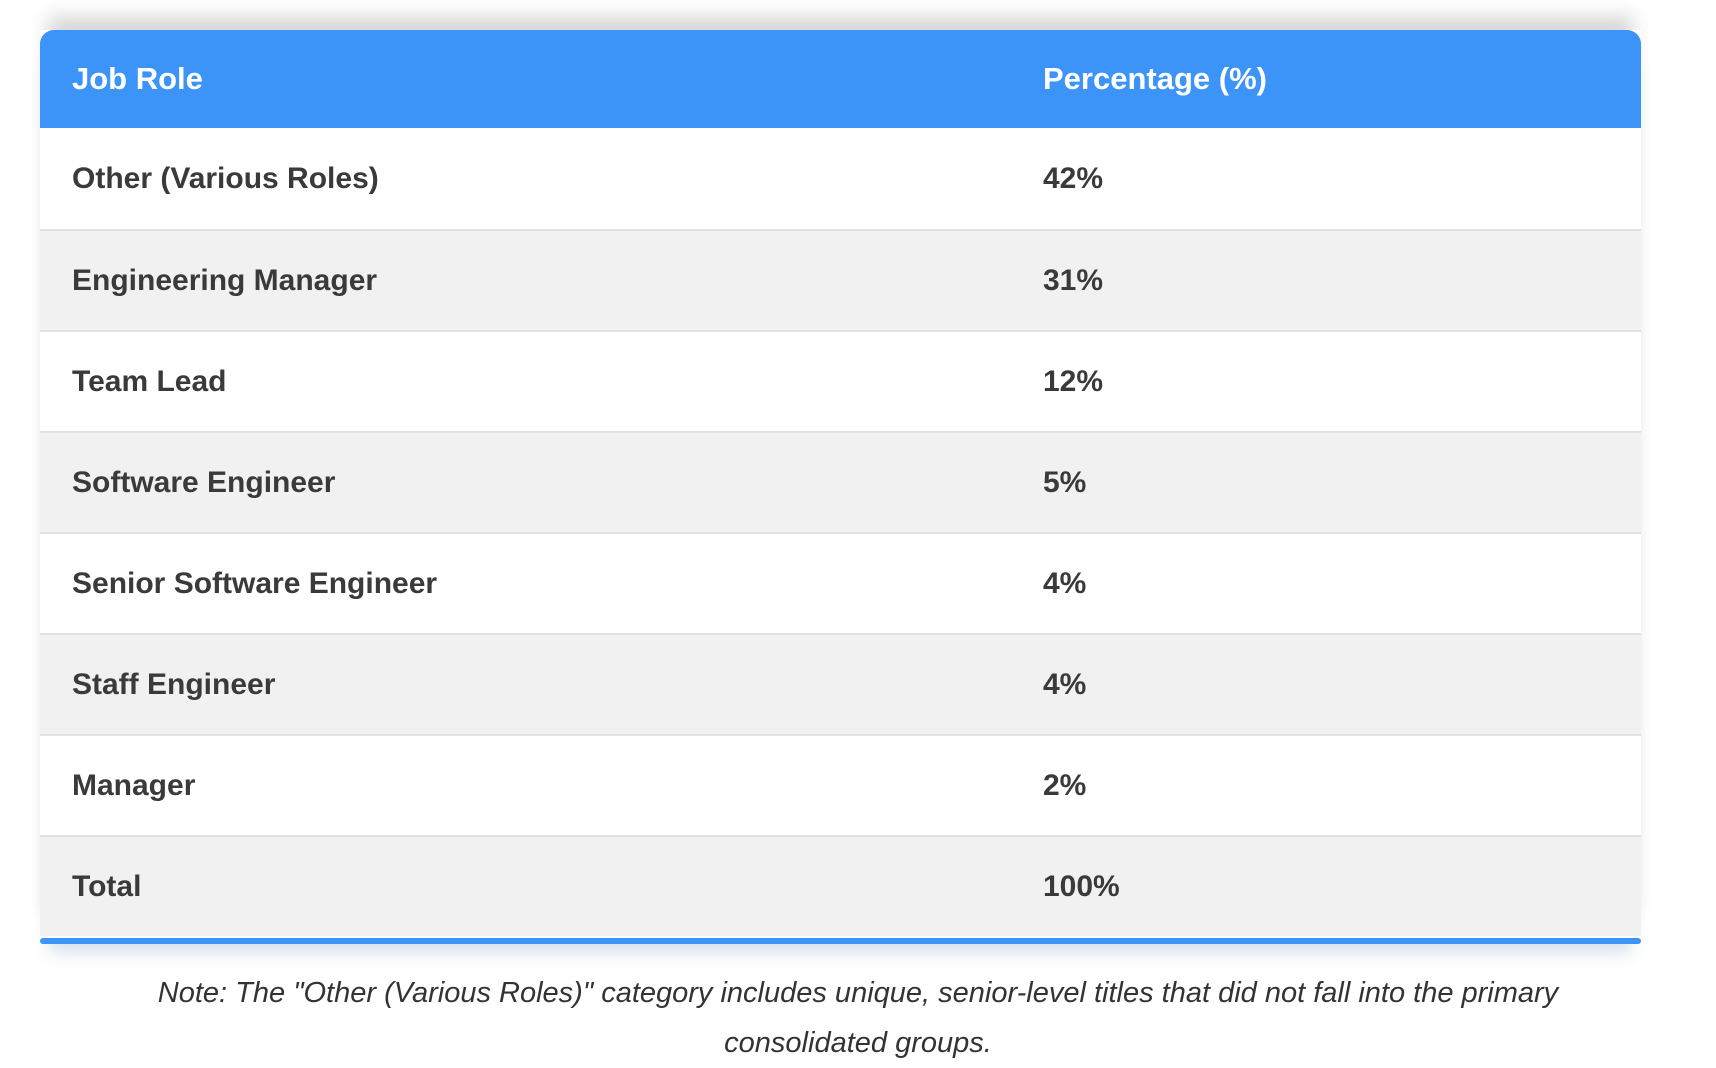 This screenshot has height=1068, width=1716. I want to click on percentage-cell: 42%, so click(1073, 178).